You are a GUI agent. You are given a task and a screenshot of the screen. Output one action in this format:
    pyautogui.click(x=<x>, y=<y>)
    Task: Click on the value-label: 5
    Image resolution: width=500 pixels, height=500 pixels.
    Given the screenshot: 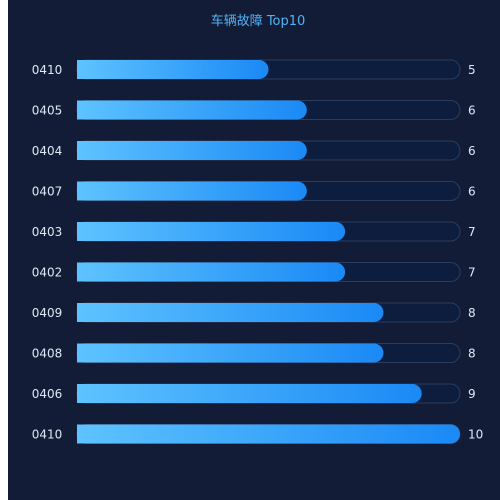 What is the action you would take?
    pyautogui.click(x=472, y=70)
    